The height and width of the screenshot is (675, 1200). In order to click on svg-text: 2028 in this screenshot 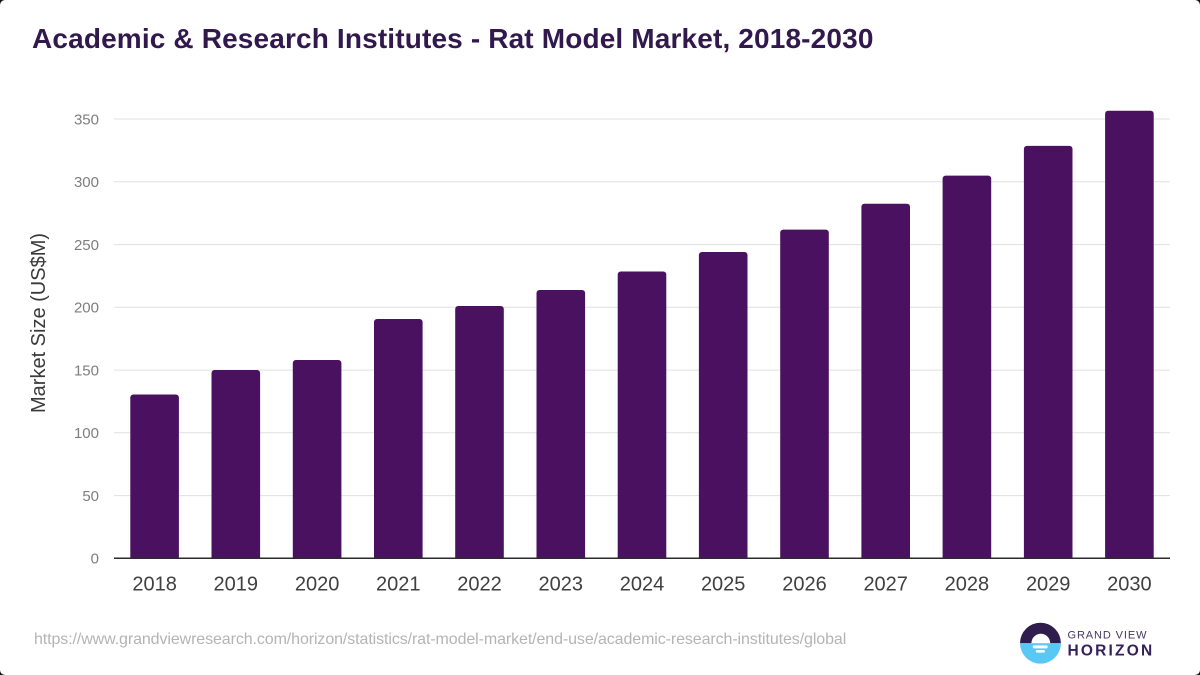, I will do `click(967, 585)`.